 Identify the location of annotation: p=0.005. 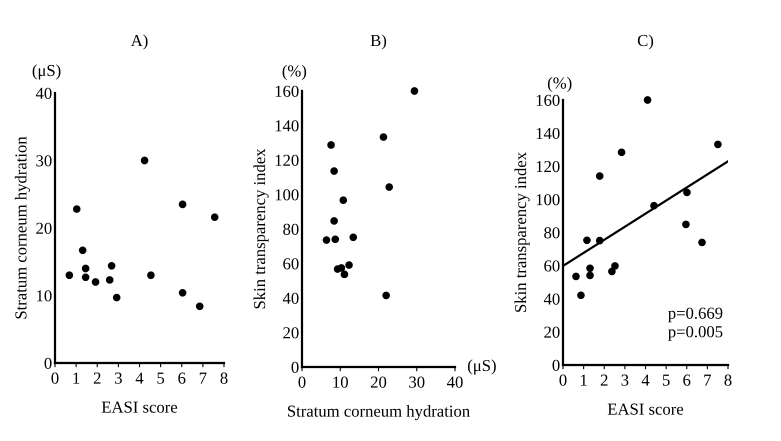
(695, 333).